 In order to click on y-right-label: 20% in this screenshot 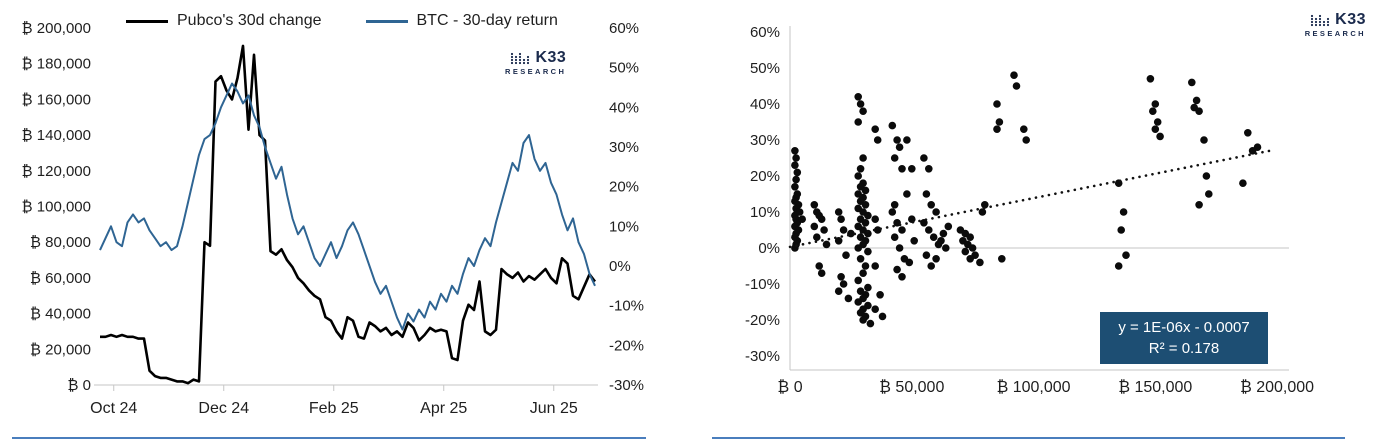, I will do `click(624, 187)`.